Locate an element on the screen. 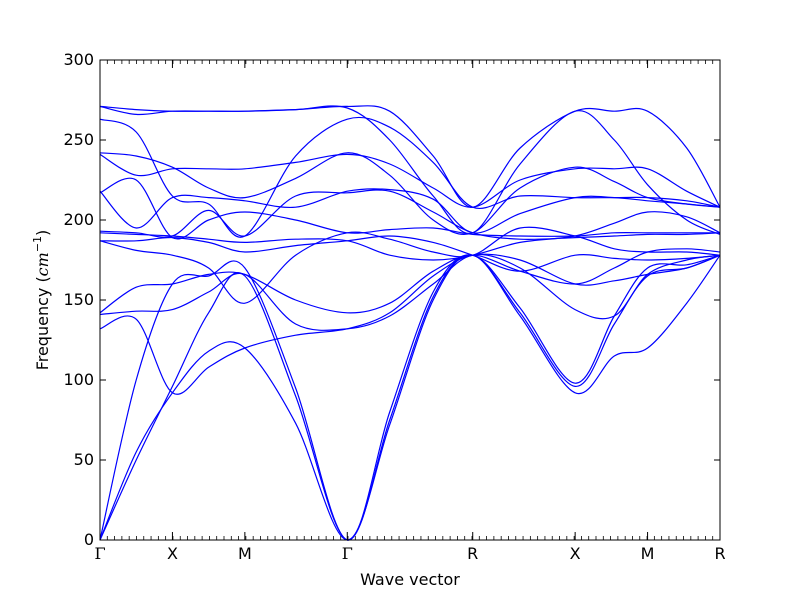 The image size is (800, 600). y-axis-label-exponent: −1 is located at coordinates (37, 244).